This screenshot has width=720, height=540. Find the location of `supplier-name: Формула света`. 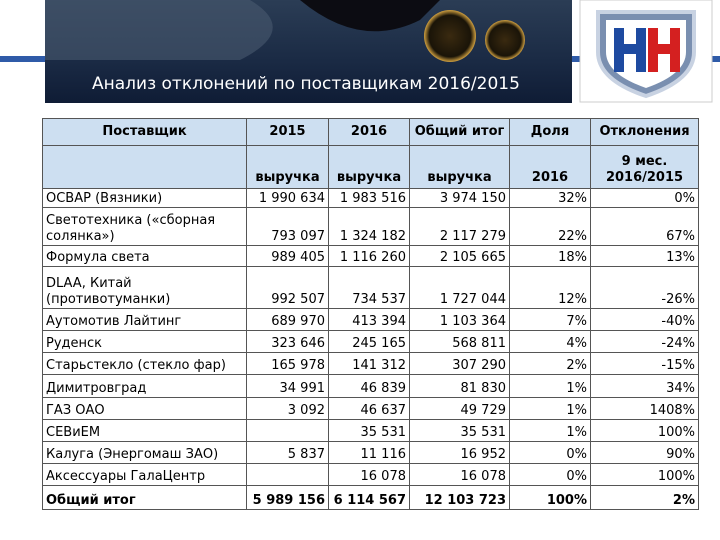

supplier-name: Формула света is located at coordinates (144, 256).